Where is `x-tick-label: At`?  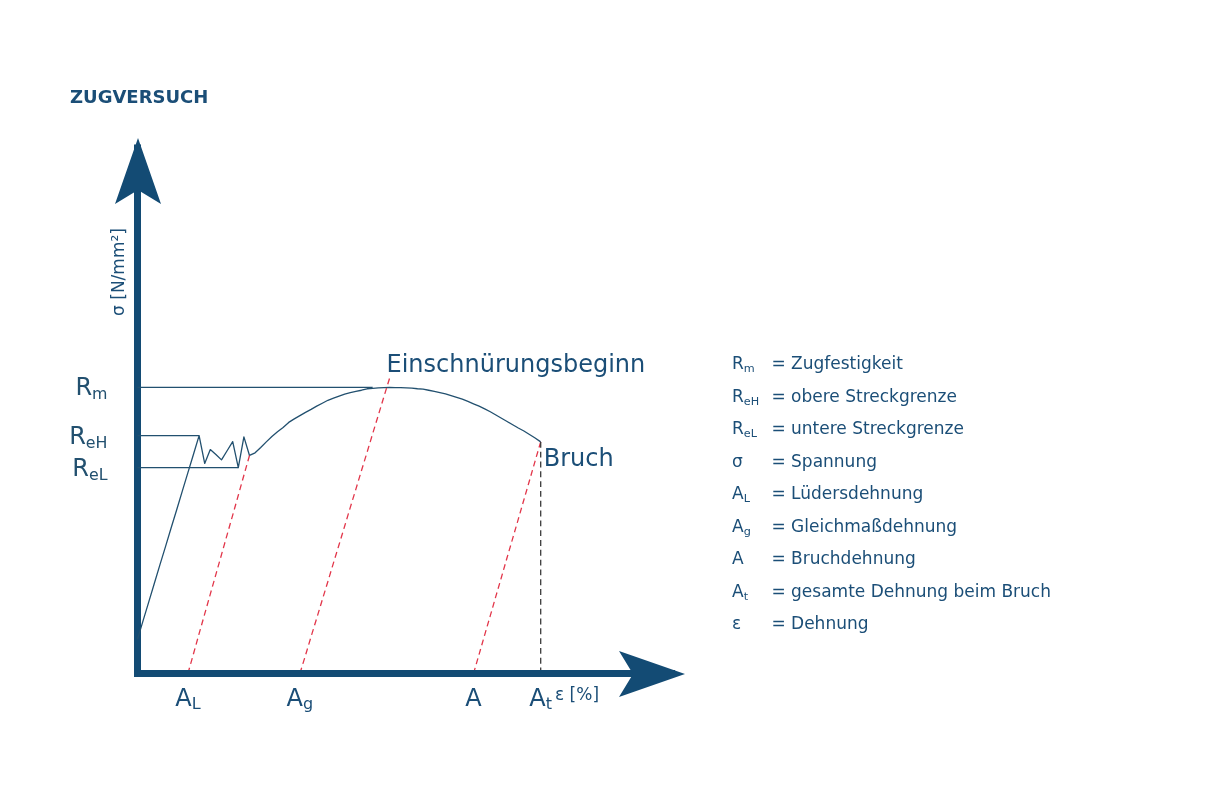 x-tick-label: At is located at coordinates (541, 698).